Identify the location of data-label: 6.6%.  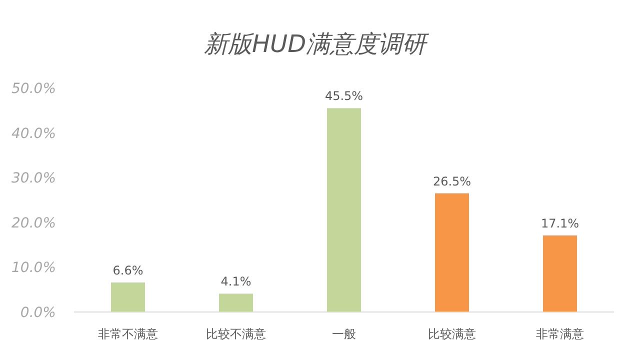
(128, 270).